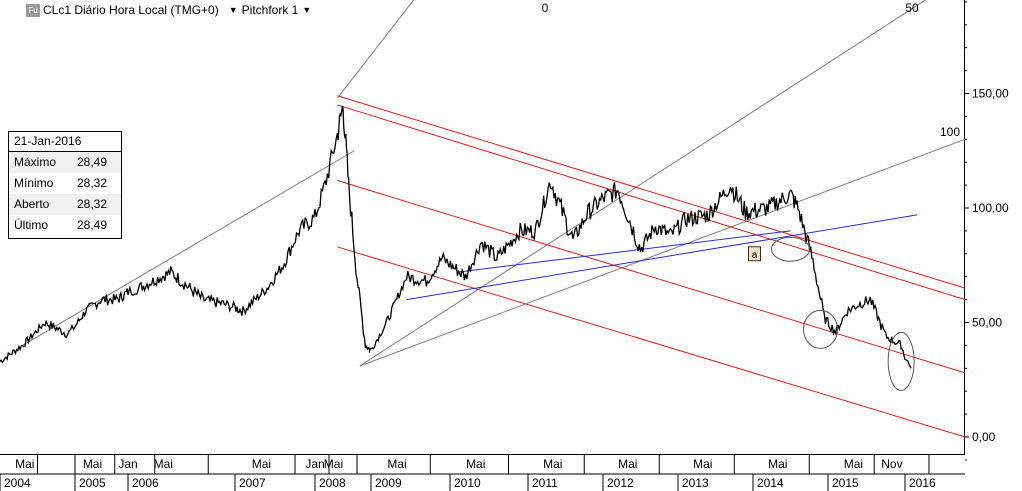 Image resolution: width=1022 pixels, height=491 pixels. What do you see at coordinates (92, 483) in the screenshot?
I see `x-year-label: 2005` at bounding box center [92, 483].